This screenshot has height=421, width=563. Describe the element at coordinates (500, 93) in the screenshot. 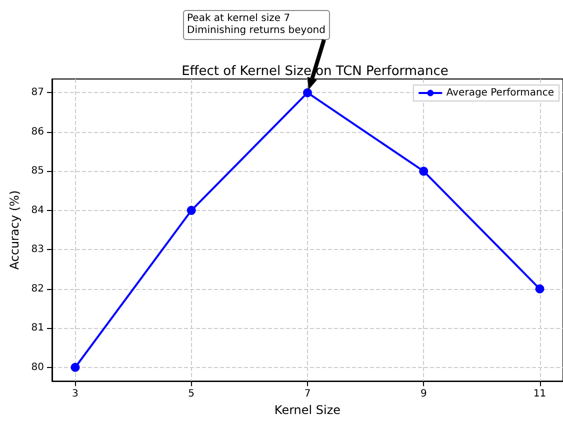

I see `legend-label: Average Performance` at that location.